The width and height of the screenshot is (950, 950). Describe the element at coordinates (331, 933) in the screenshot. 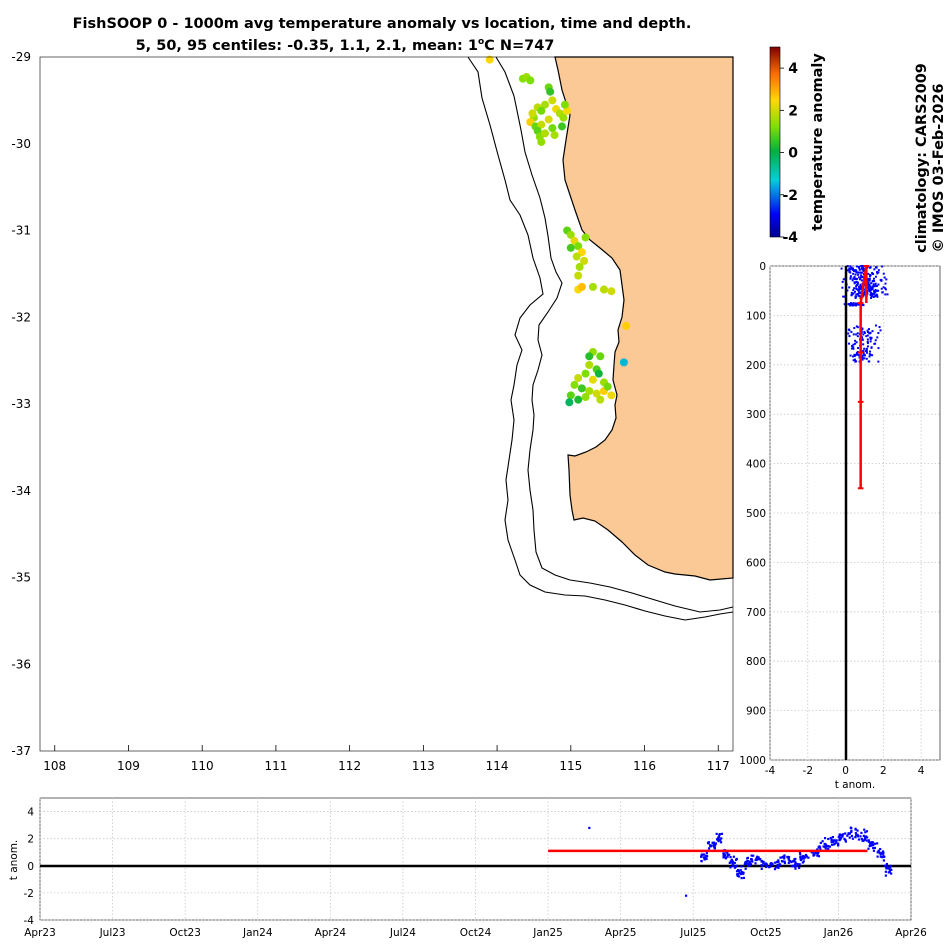

I see `time-x-tick-label: Apr24` at that location.